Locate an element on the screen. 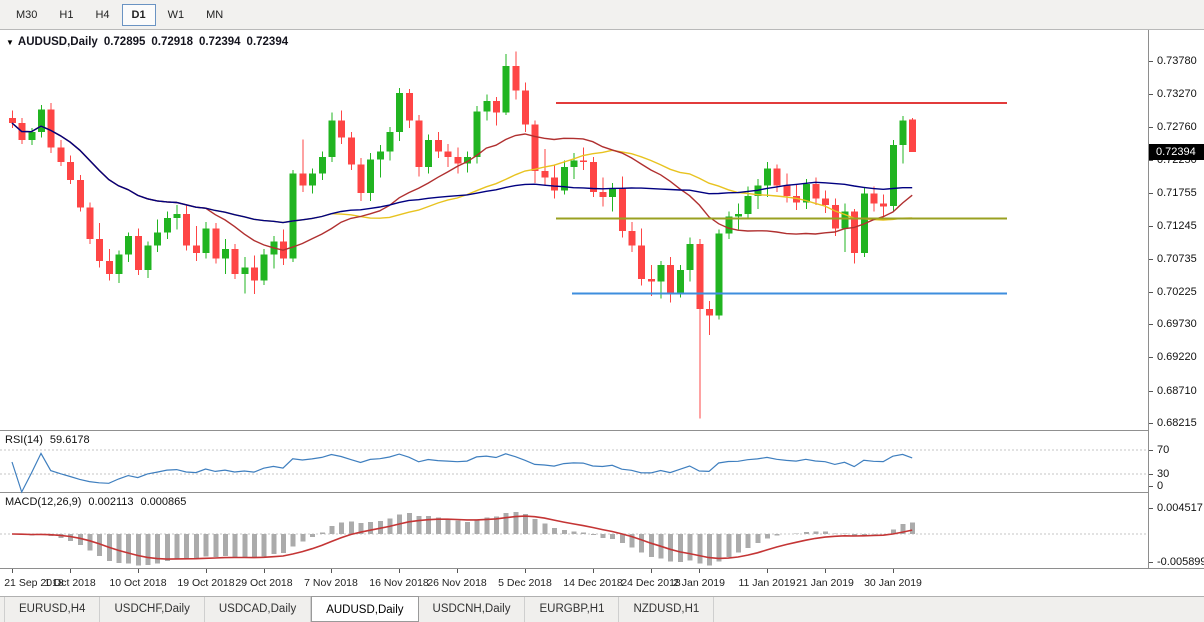 The image size is (1204, 622). rsi-scale-label: 30 is located at coordinates (1176, 474).